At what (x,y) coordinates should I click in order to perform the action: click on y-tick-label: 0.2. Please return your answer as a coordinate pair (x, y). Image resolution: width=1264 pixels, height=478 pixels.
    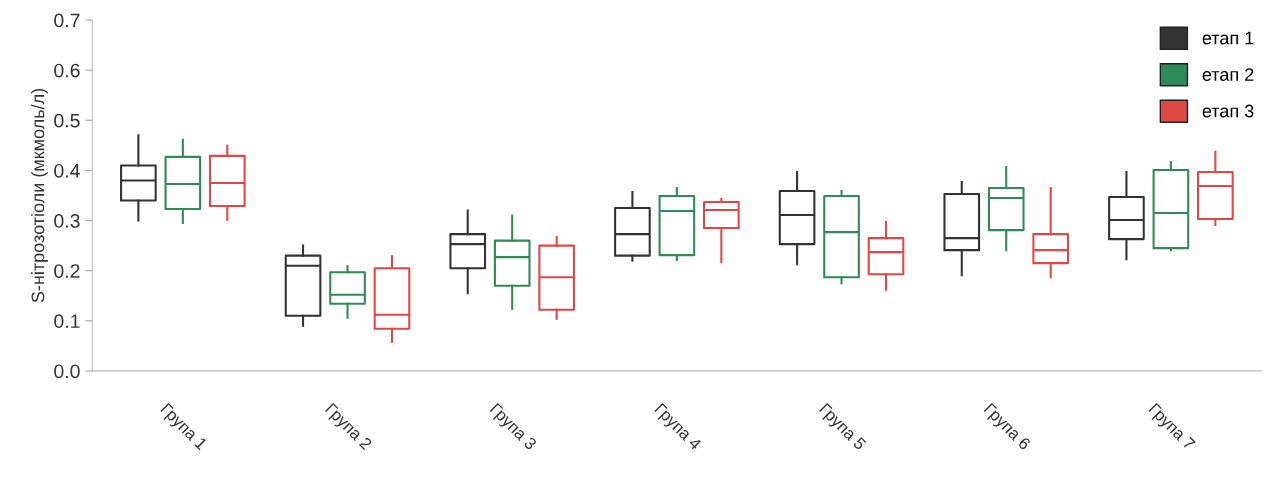
    Looking at the image, I should click on (67, 271).